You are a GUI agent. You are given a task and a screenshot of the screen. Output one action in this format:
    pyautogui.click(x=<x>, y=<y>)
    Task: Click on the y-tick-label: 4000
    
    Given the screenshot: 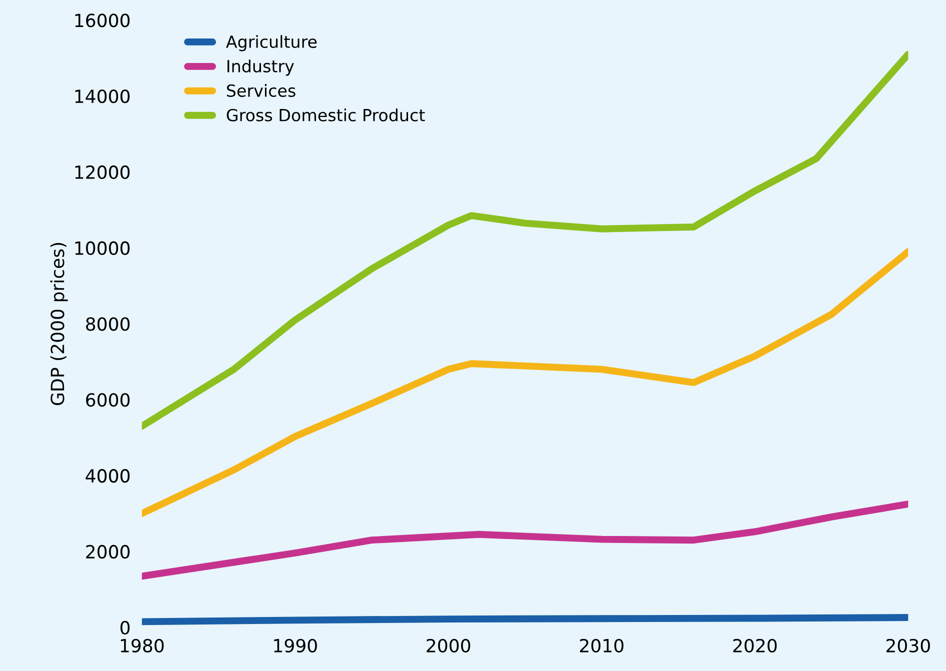 What is the action you would take?
    pyautogui.click(x=108, y=476)
    